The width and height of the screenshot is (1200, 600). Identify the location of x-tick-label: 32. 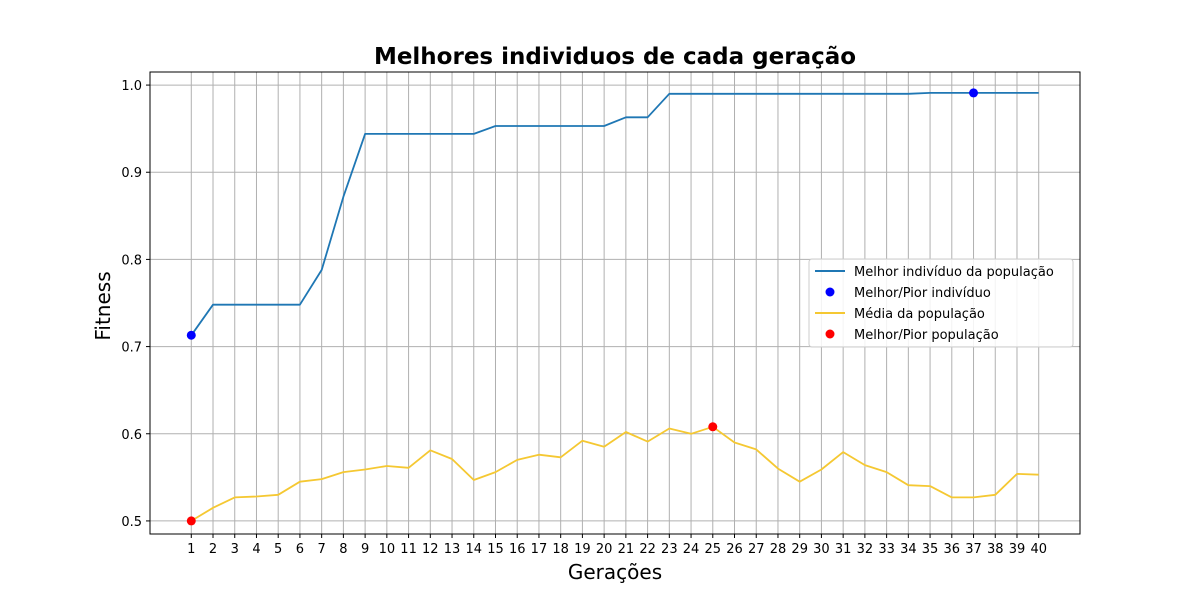
(865, 549).